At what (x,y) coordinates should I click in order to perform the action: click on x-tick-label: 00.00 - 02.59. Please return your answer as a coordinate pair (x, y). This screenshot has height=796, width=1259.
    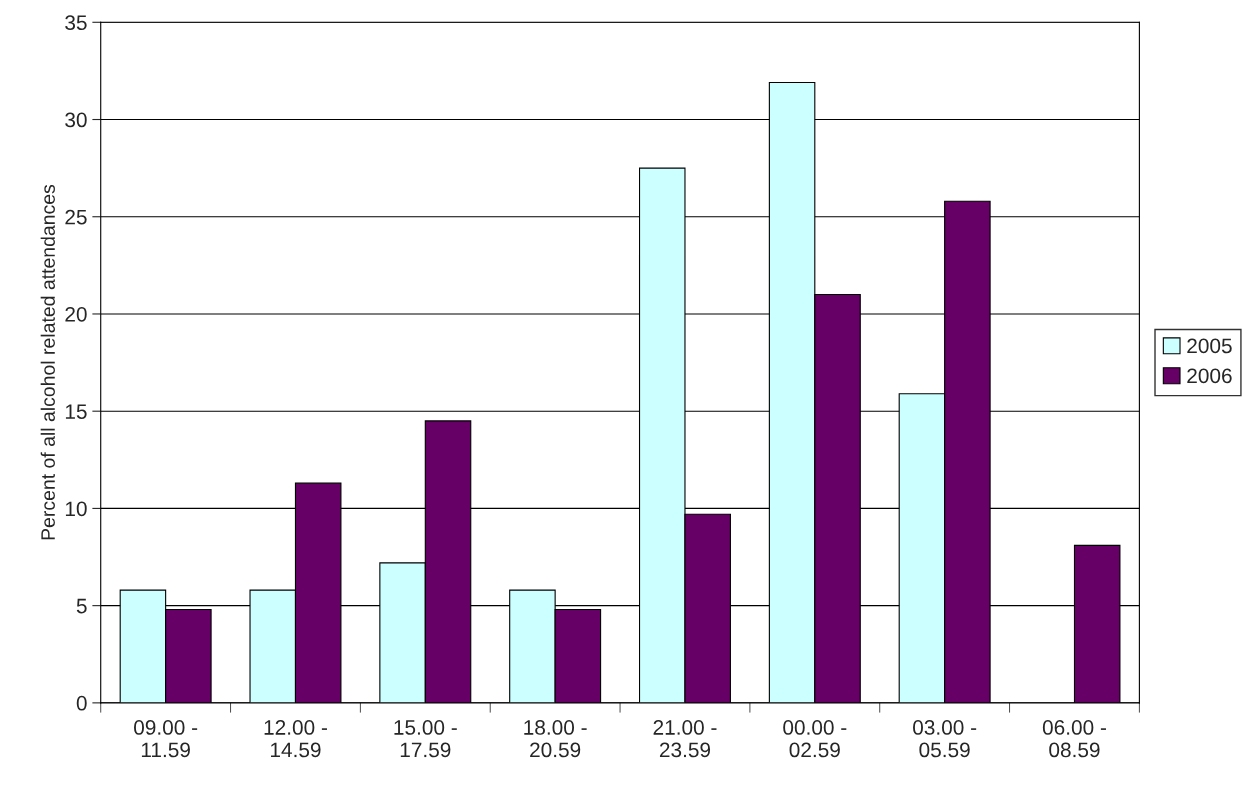
    Looking at the image, I should click on (815, 739).